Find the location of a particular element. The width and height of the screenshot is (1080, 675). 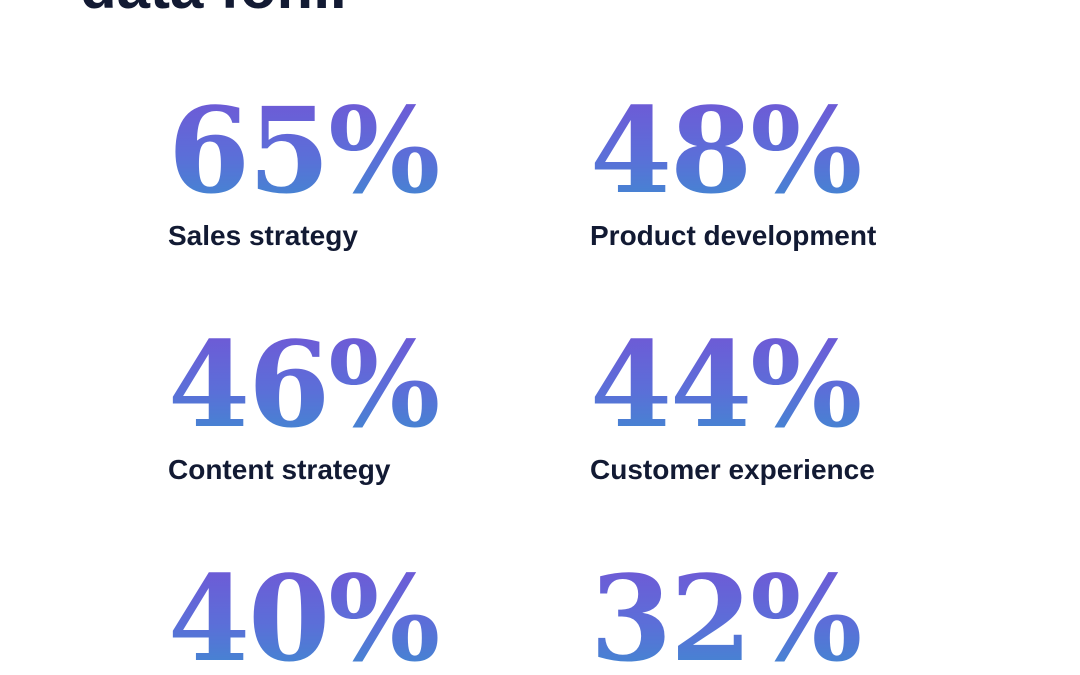

stat-value: 40% is located at coordinates (304, 617).